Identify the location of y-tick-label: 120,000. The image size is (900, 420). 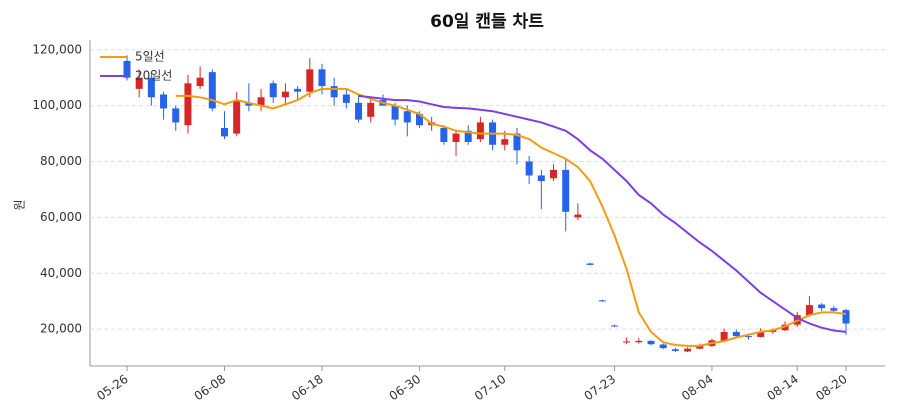
(57, 49).